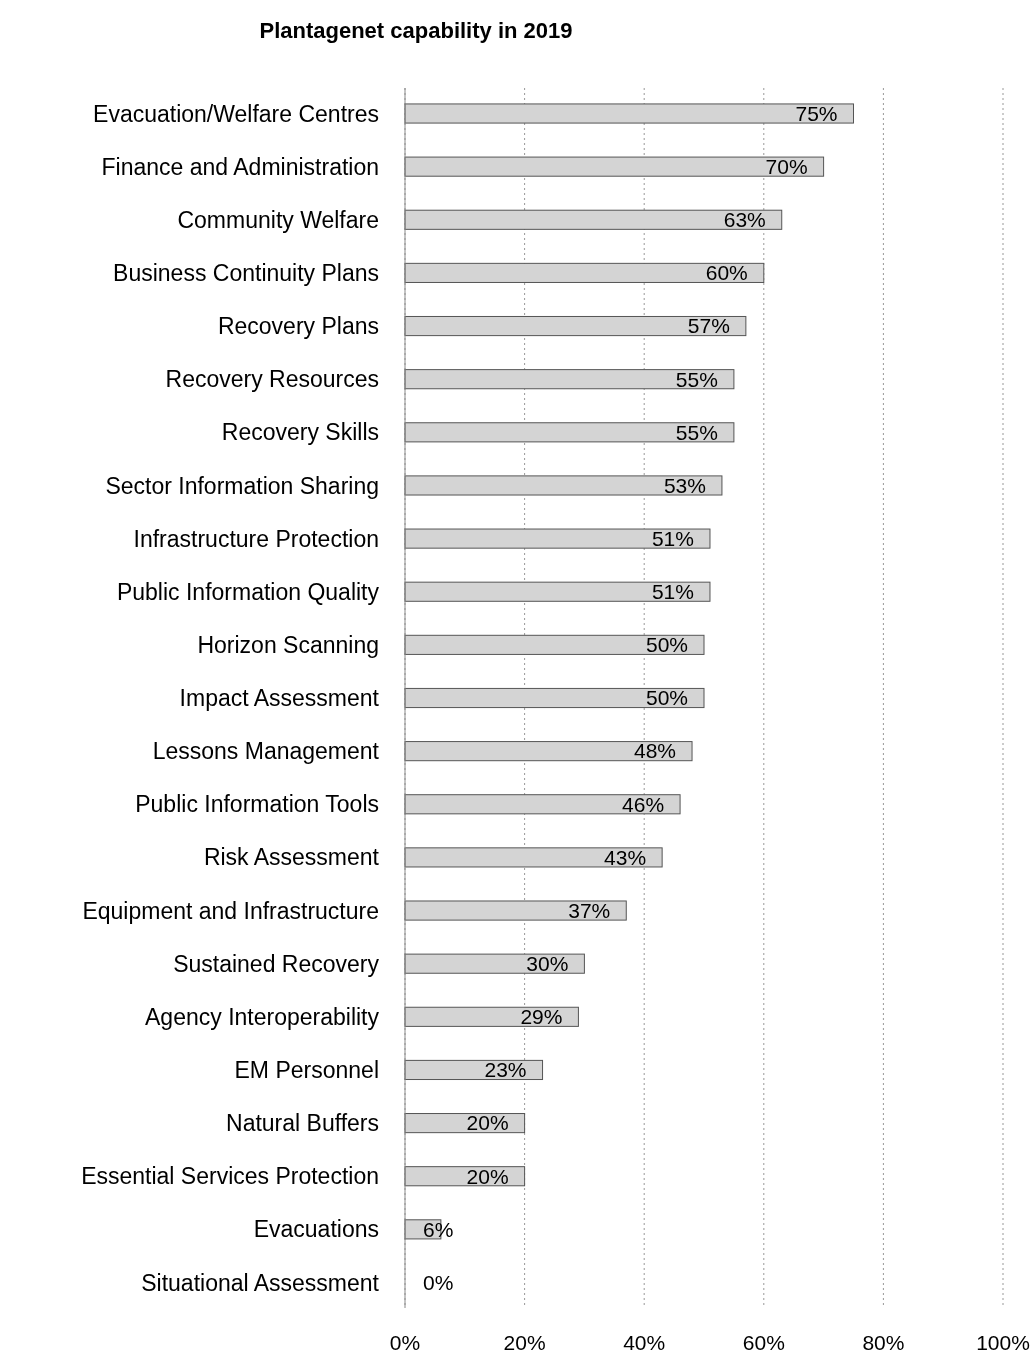 The height and width of the screenshot is (1356, 1033). I want to click on x-tick-label: 60%, so click(763, 1342).